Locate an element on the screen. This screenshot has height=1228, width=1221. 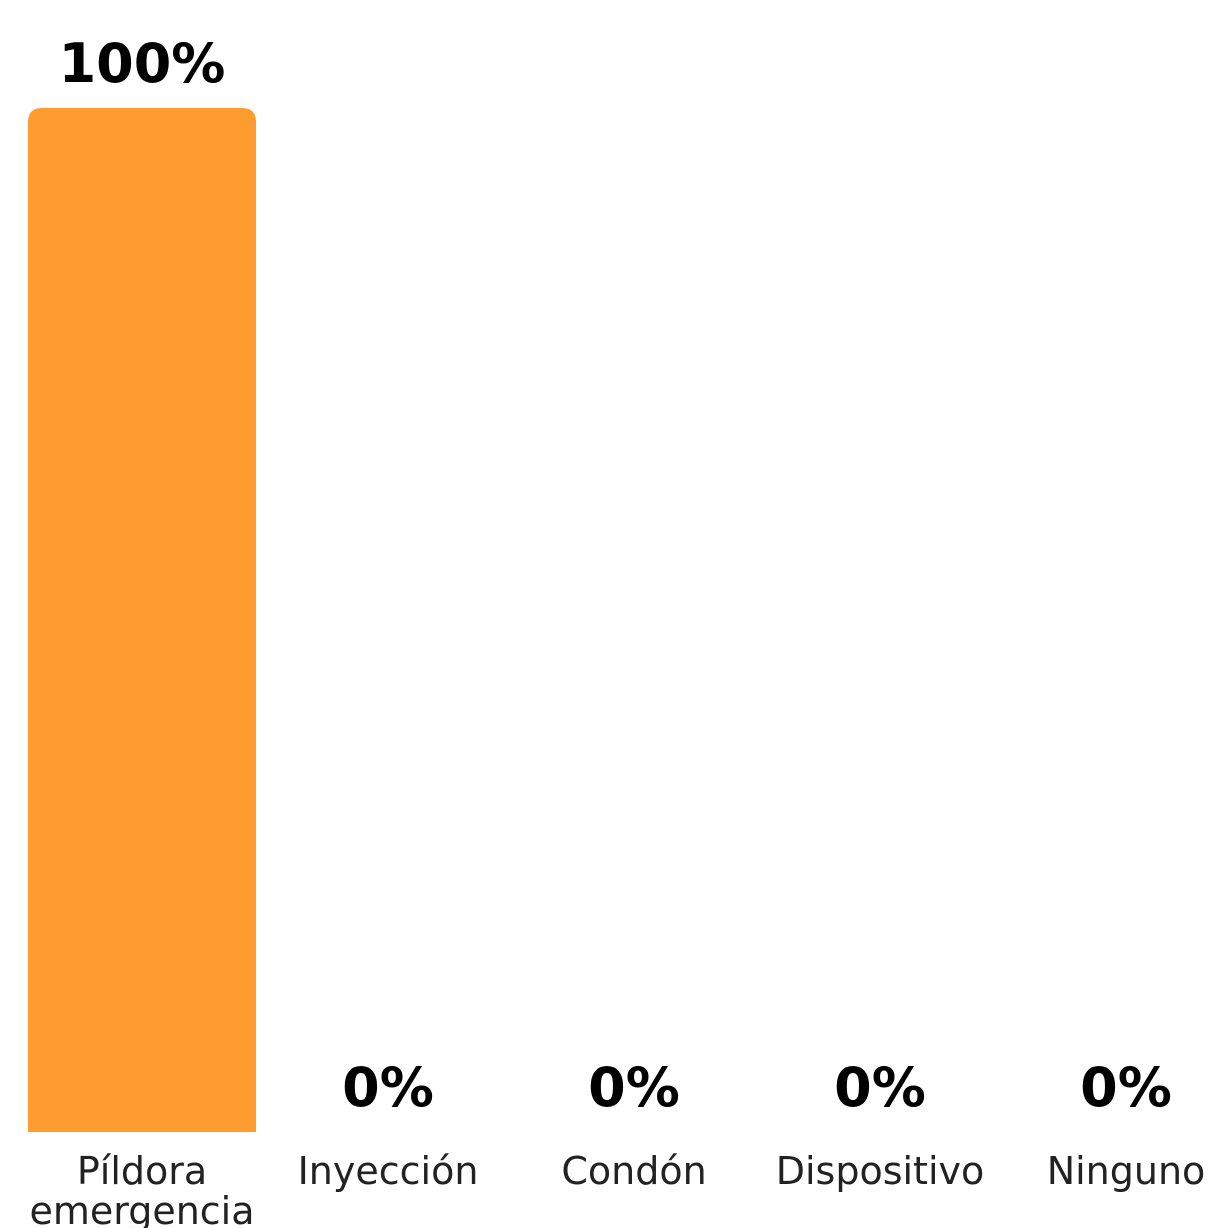
category-label-4-line-0: Ninguno is located at coordinates (1126, 1171).